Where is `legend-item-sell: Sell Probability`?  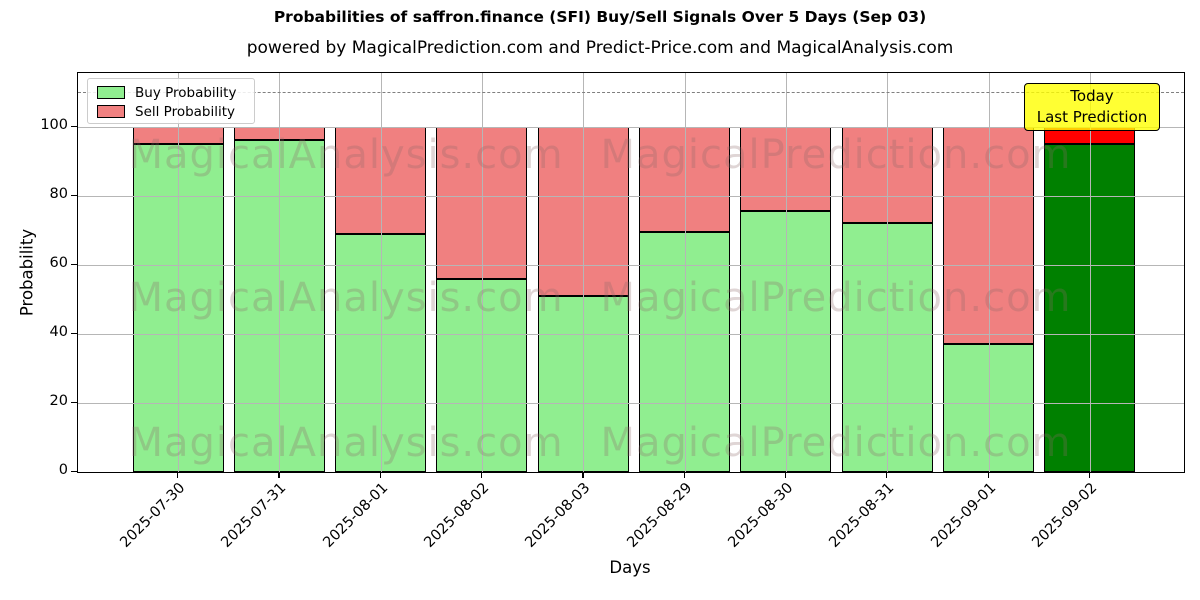 legend-item-sell: Sell Probability is located at coordinates (166, 111).